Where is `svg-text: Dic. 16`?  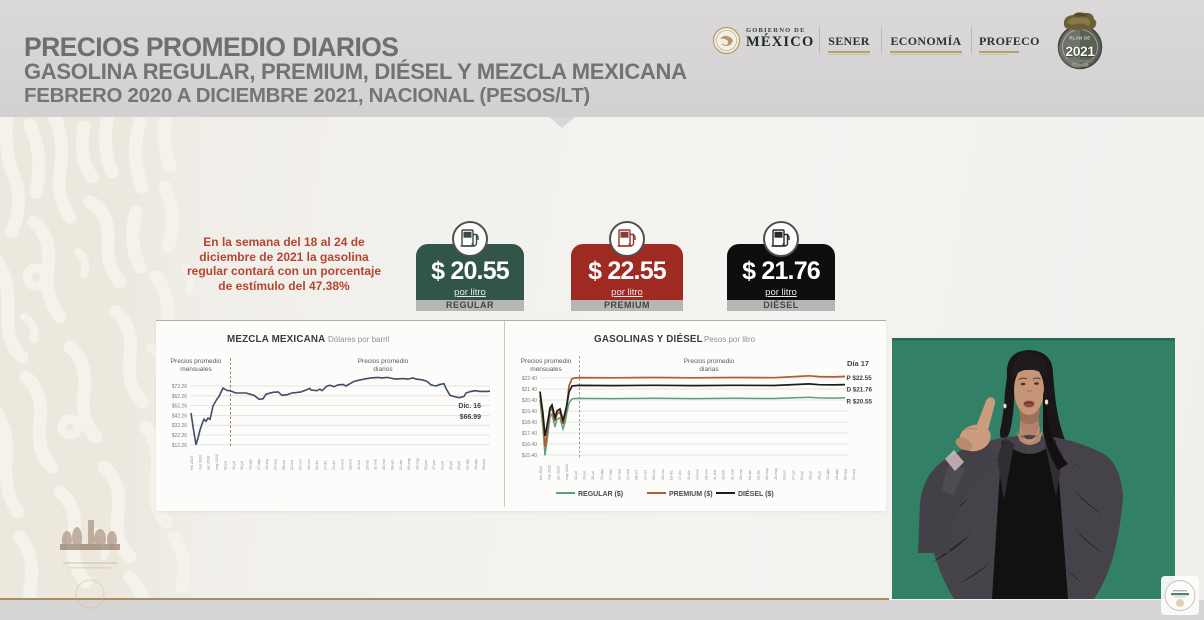 svg-text: Dic. 16 is located at coordinates (469, 406).